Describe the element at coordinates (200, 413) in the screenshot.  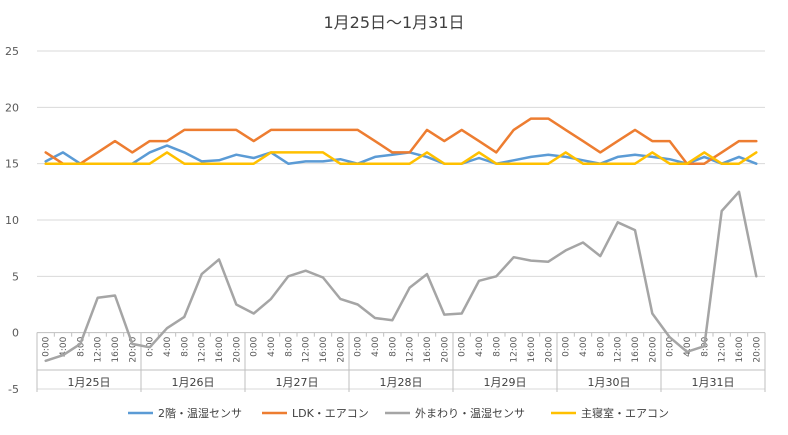
I see `legend-label: 2階・温湿センサ` at that location.